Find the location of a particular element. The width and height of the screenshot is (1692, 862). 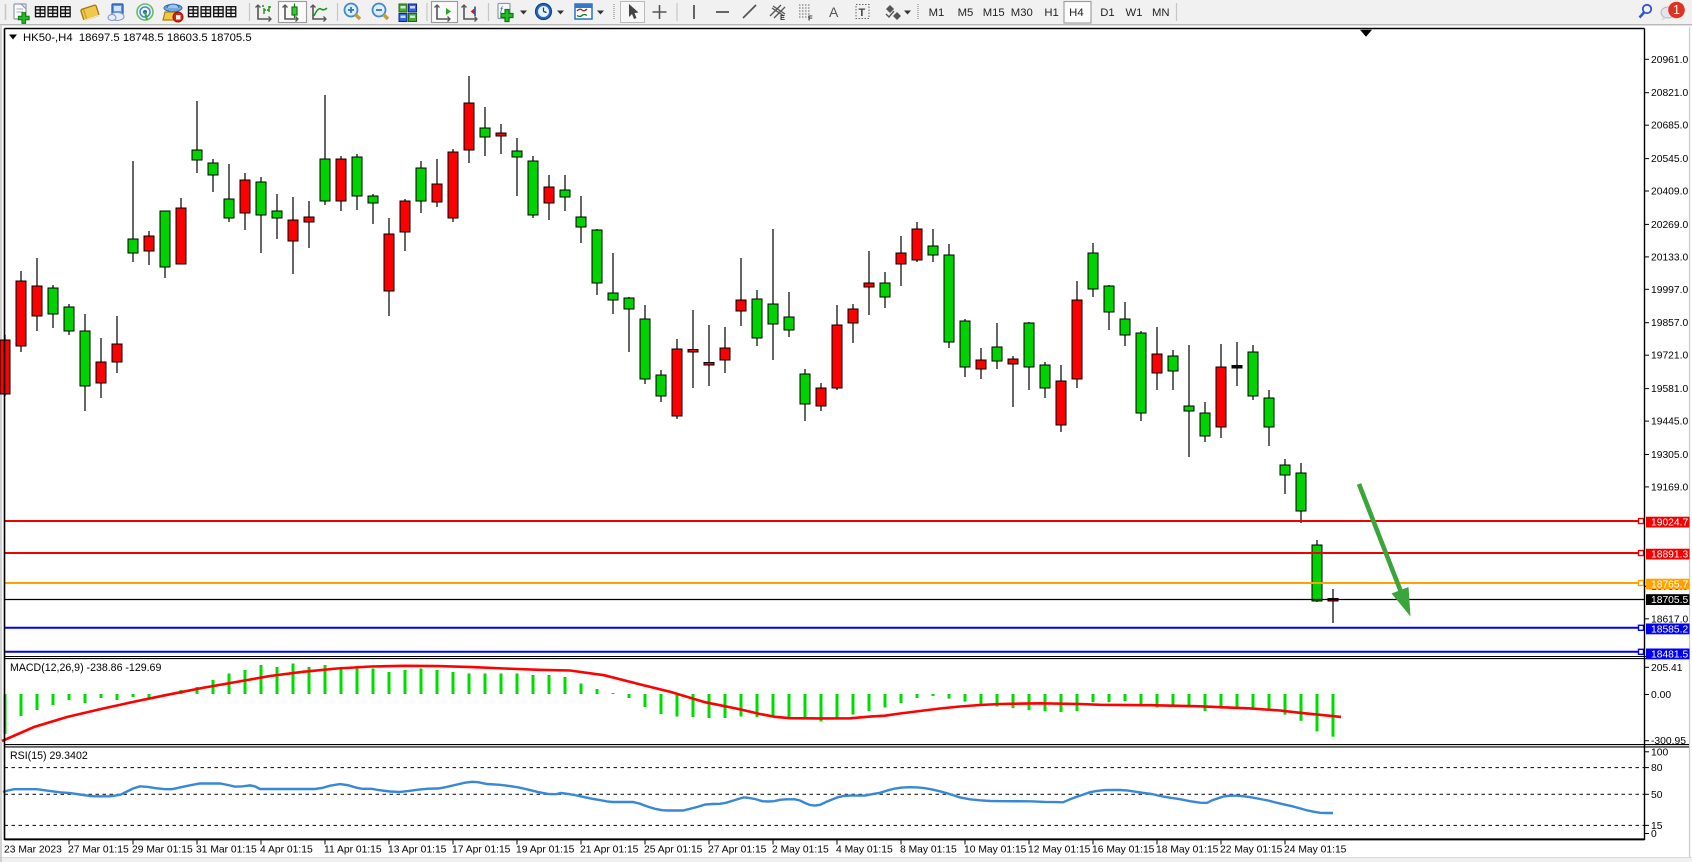

svg-text: F is located at coordinates (810, 18).